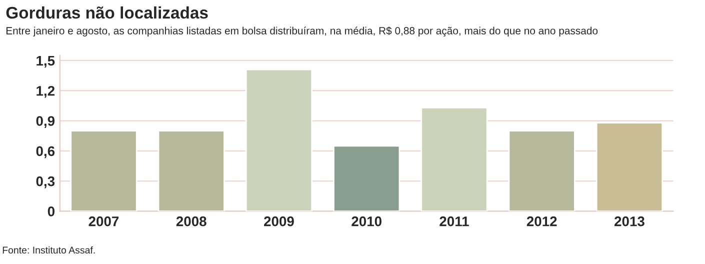 Image resolution: width=705 pixels, height=264 pixels. Describe the element at coordinates (454, 221) in the screenshot. I see `x-tick-label: 2011` at that location.